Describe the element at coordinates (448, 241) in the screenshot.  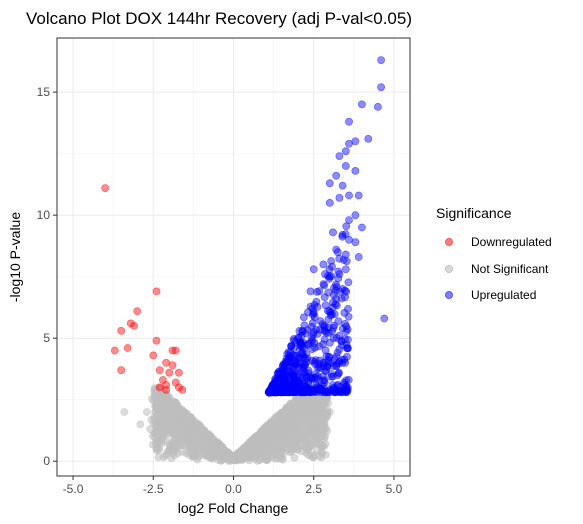
I see `legend-key-downregulated` at that location.